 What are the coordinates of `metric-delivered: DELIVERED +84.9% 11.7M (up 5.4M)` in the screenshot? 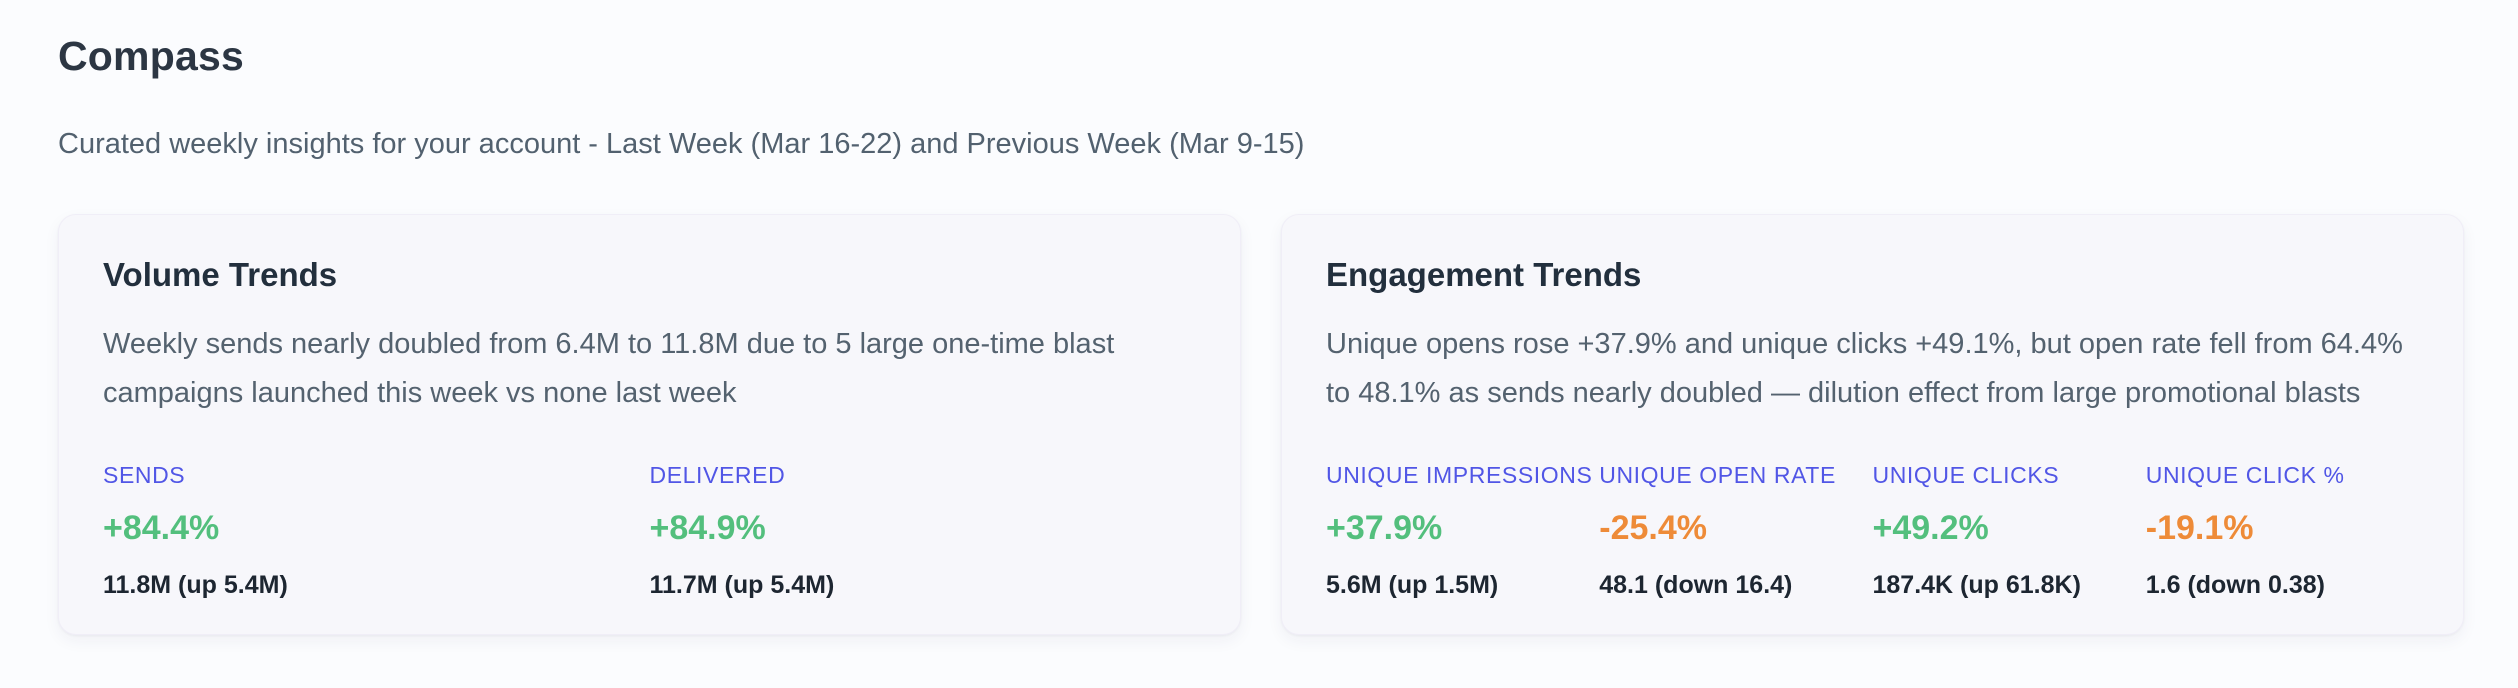 It's located at (923, 531).